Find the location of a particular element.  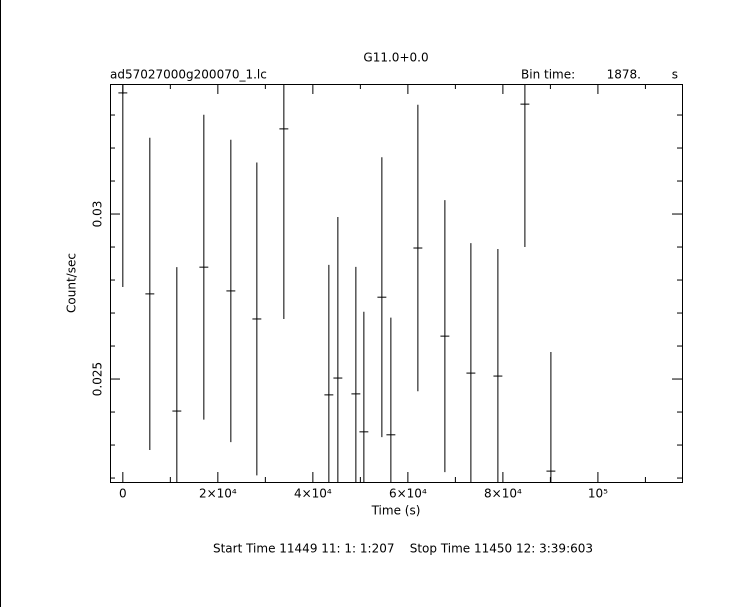

x-tick-label: 10⁵ is located at coordinates (598, 494).